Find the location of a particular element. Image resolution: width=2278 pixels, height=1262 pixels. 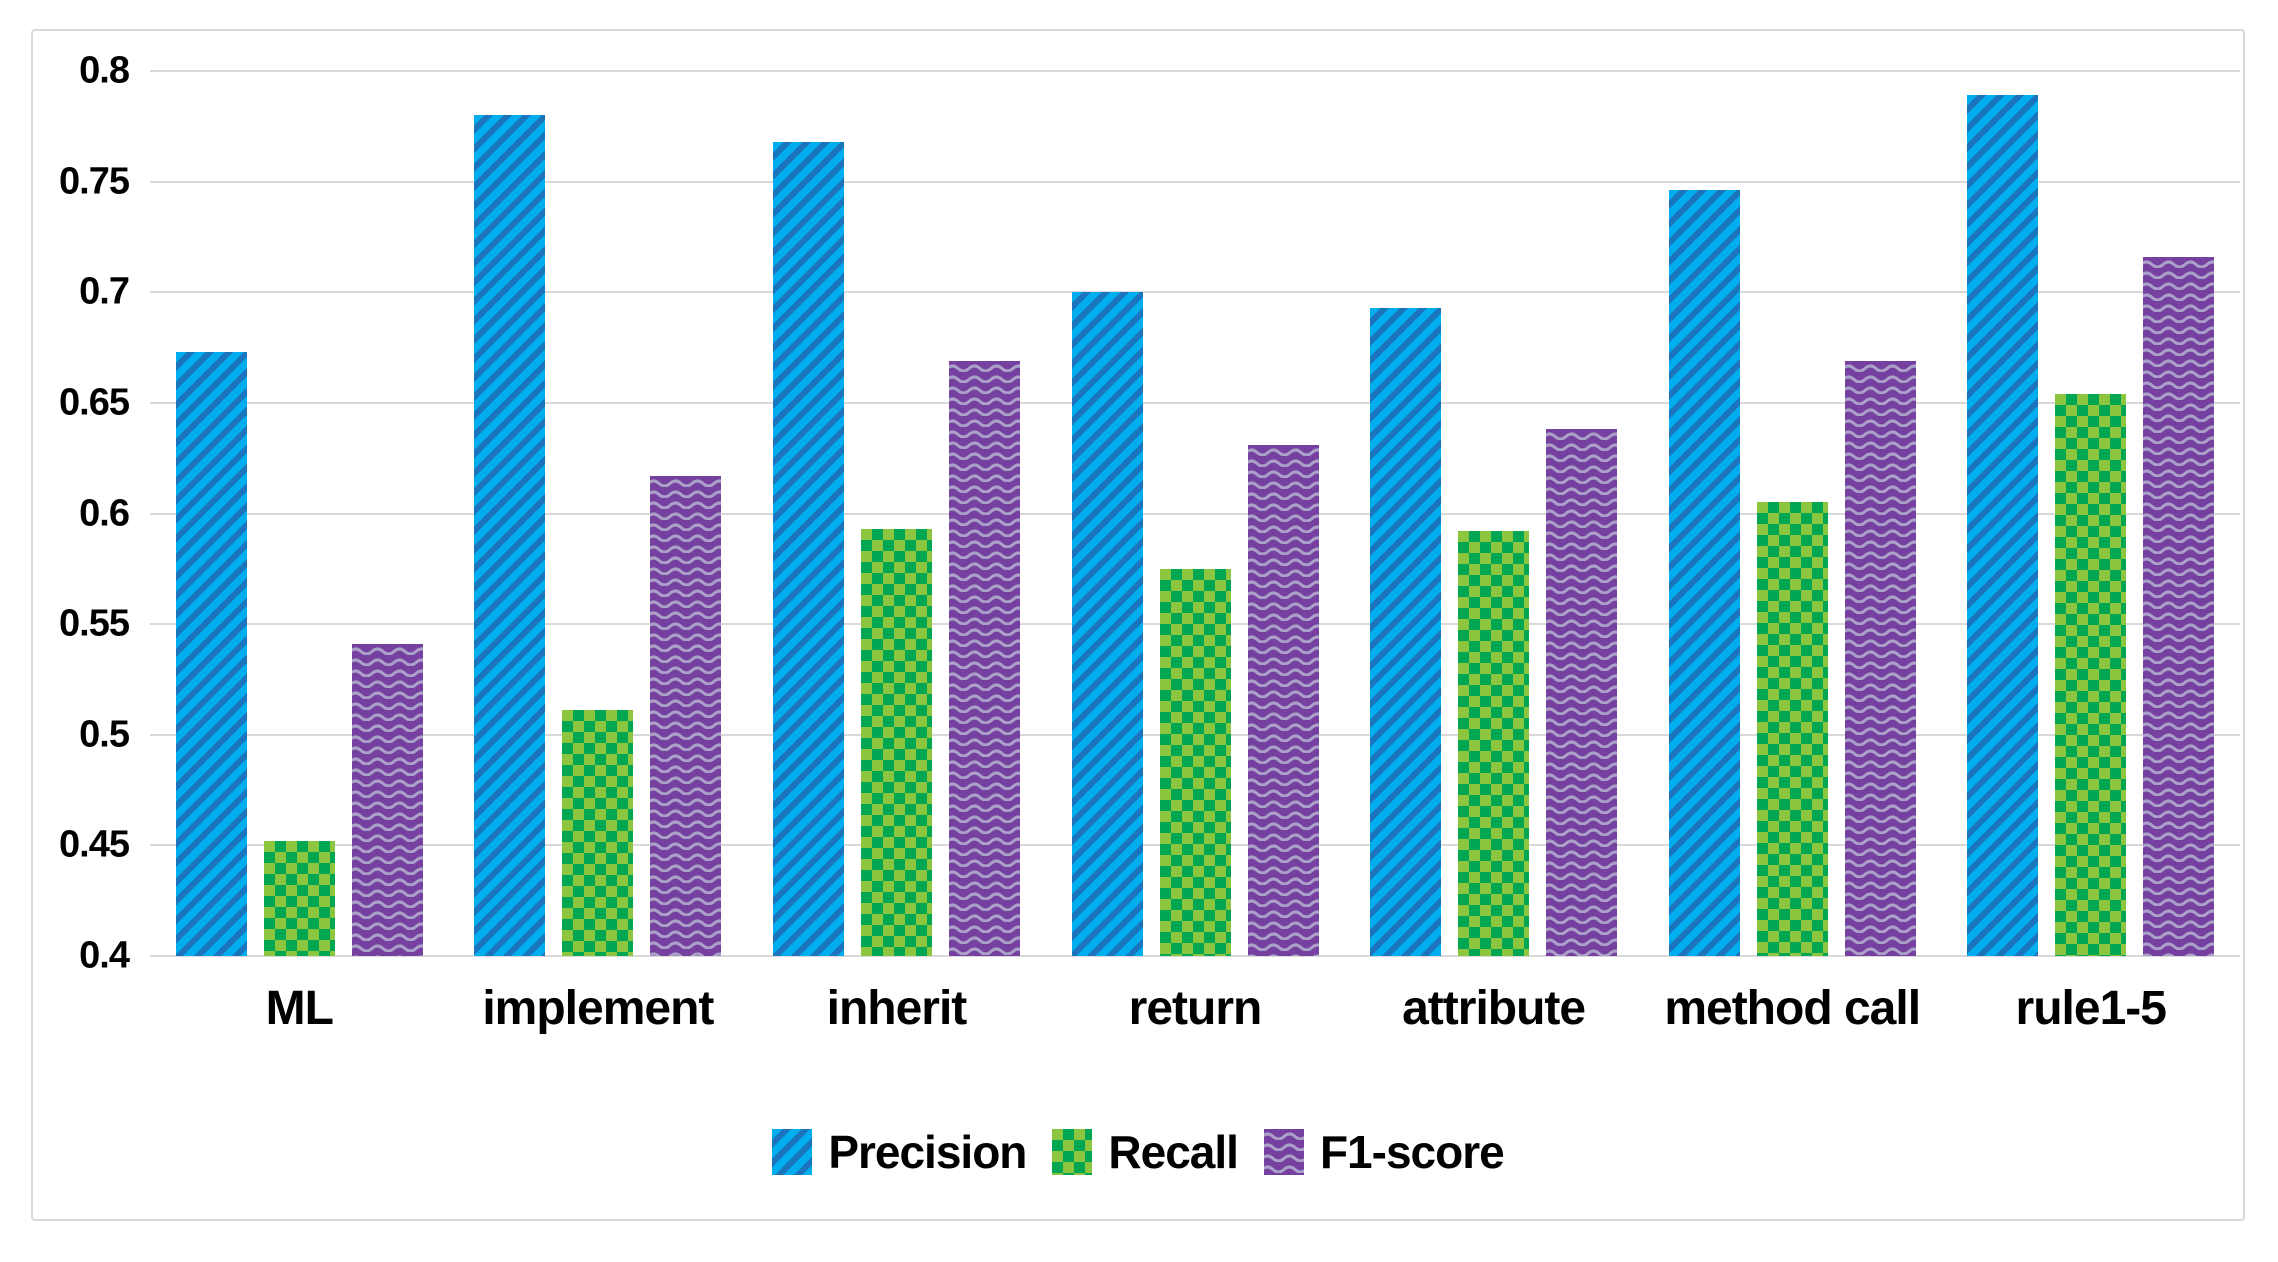

legend-label: Recall is located at coordinates (1173, 1152).